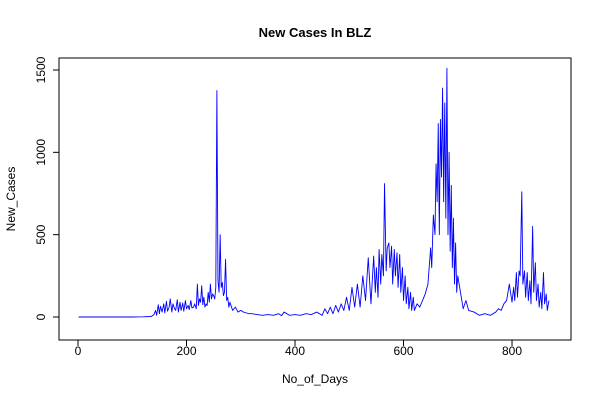 This screenshot has height=400, width=600. Describe the element at coordinates (41, 152) in the screenshot. I see `y-tick-label: 1000` at that location.